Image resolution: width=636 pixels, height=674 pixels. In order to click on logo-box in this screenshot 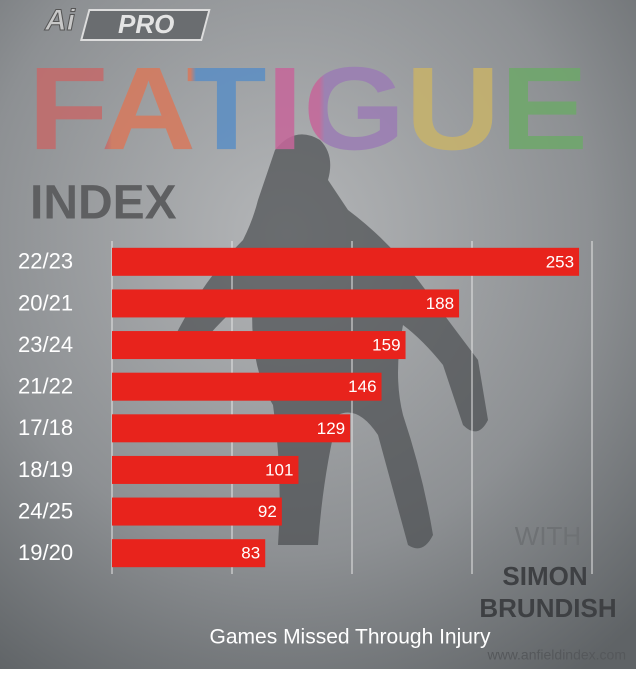, I will do `click(145, 25)`.